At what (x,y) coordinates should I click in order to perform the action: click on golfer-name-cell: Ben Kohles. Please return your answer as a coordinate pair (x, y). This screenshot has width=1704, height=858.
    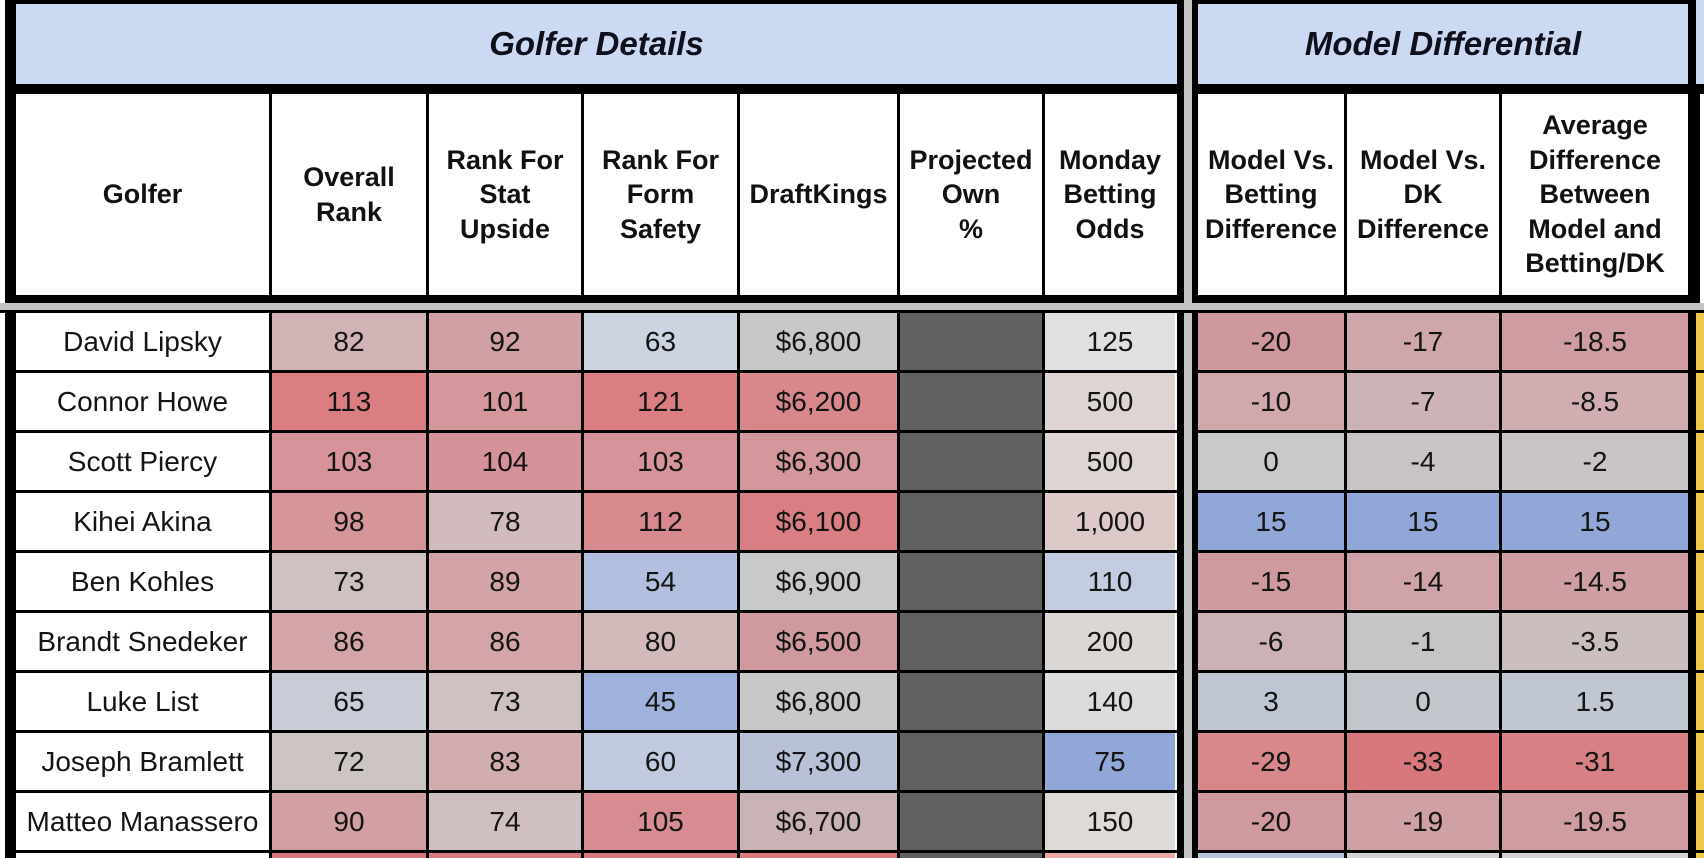
    Looking at the image, I should click on (144, 581).